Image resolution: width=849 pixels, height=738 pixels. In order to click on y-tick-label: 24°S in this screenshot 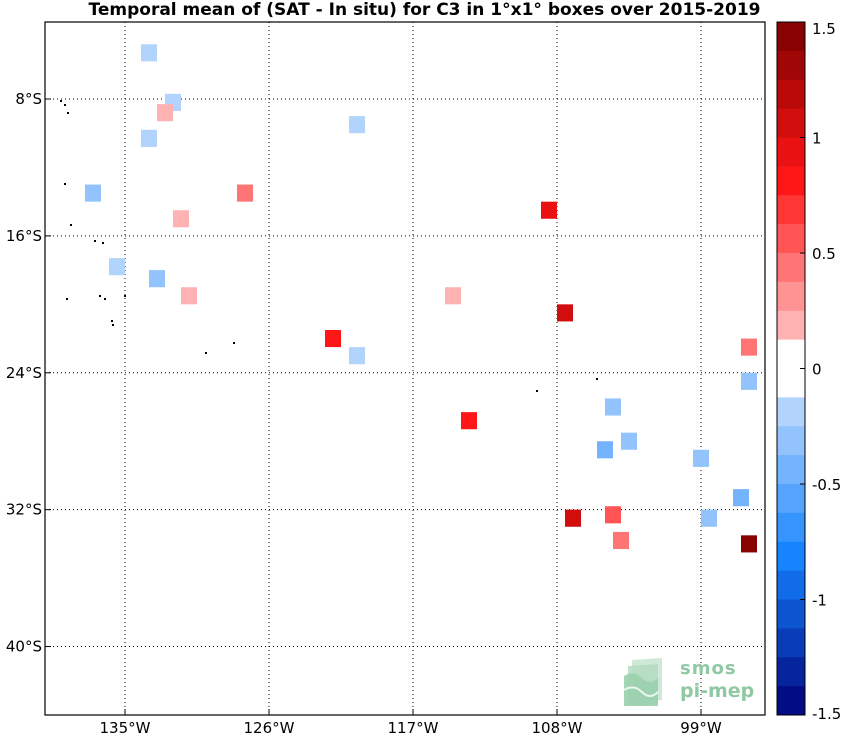, I will do `click(24, 373)`.